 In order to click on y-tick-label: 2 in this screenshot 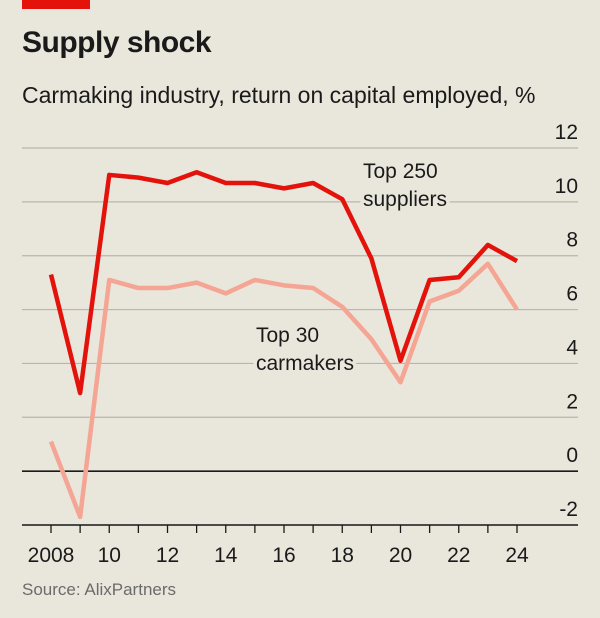, I will do `click(572, 401)`.